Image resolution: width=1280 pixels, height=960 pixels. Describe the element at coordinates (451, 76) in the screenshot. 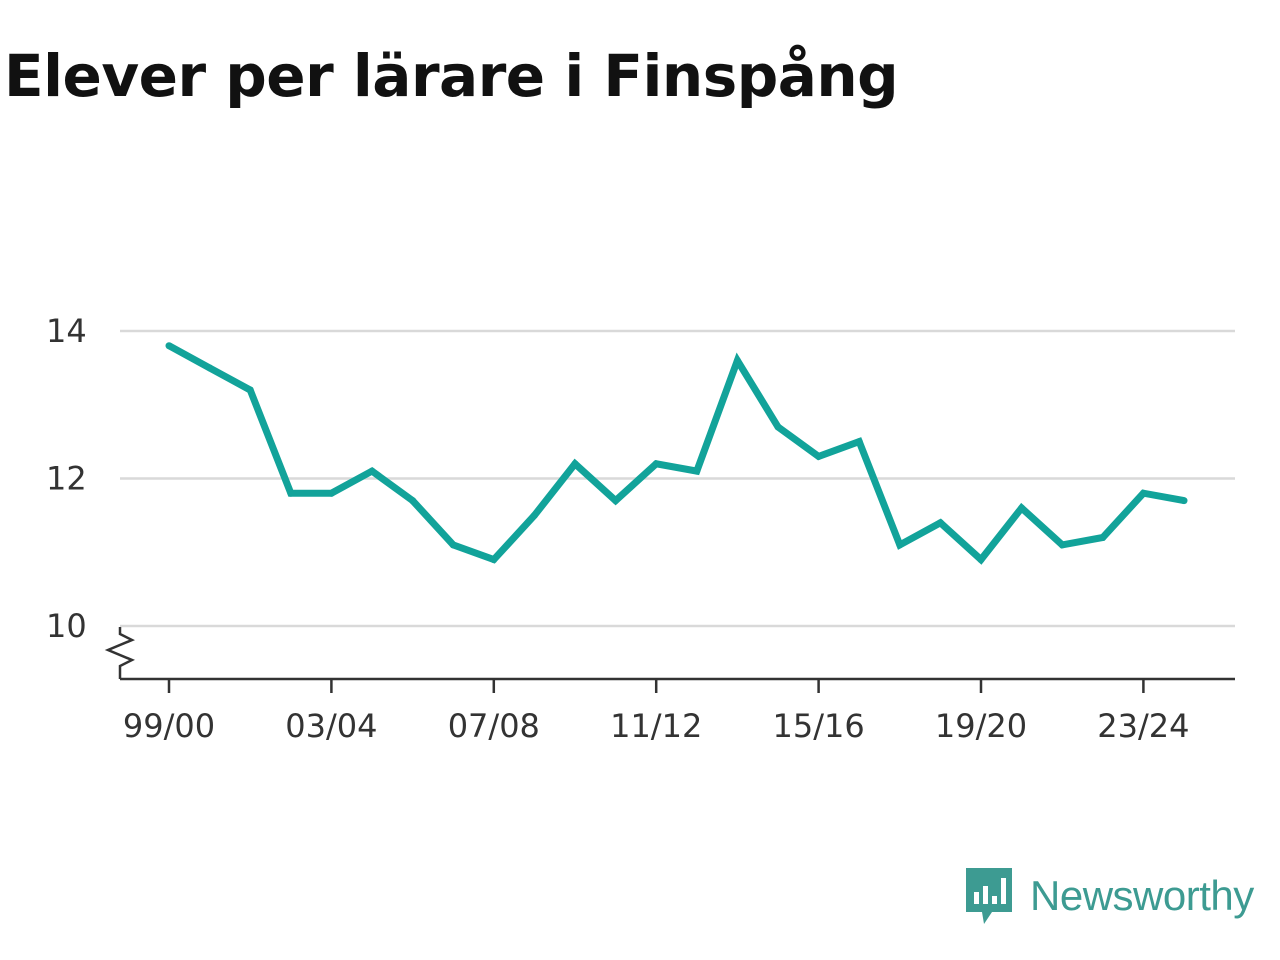

I see `chart-title: Elever per lärare i Finspång` at that location.